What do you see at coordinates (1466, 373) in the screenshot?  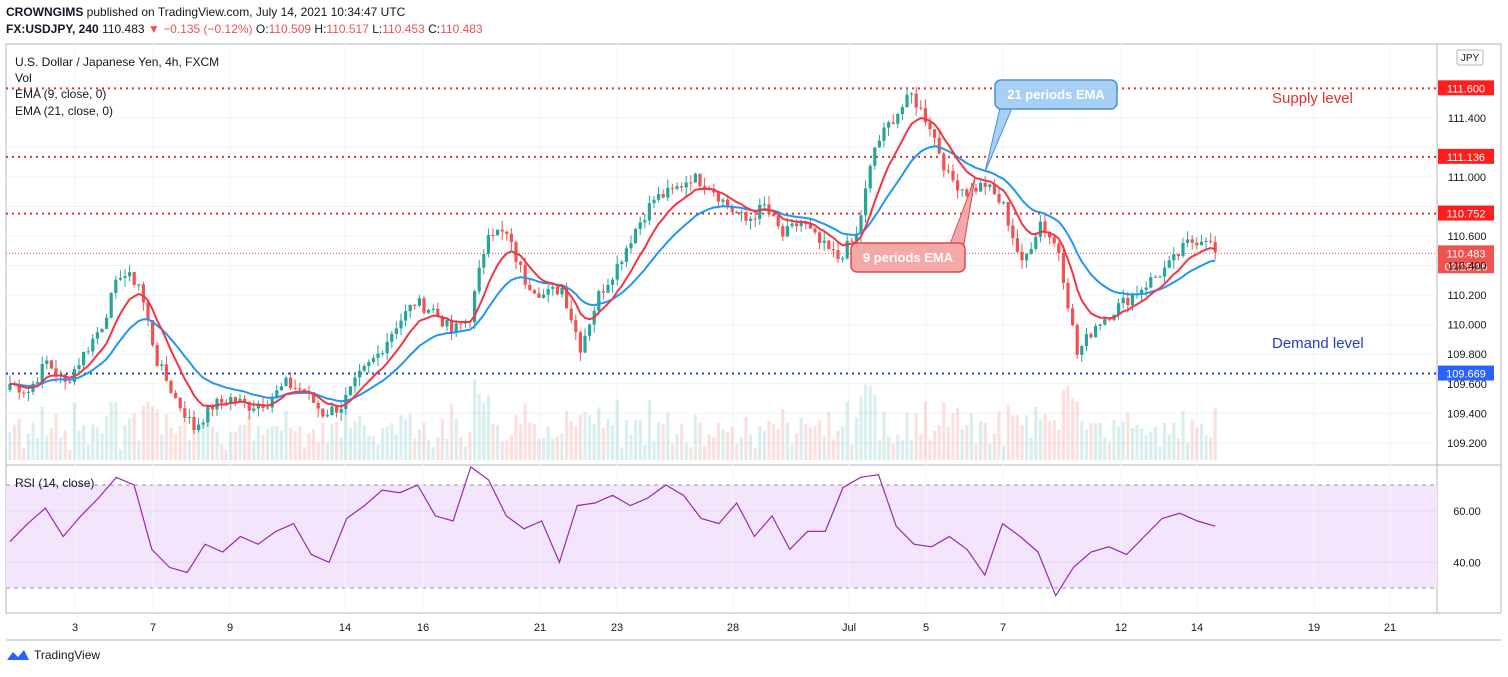 I see `price-label-box` at bounding box center [1466, 373].